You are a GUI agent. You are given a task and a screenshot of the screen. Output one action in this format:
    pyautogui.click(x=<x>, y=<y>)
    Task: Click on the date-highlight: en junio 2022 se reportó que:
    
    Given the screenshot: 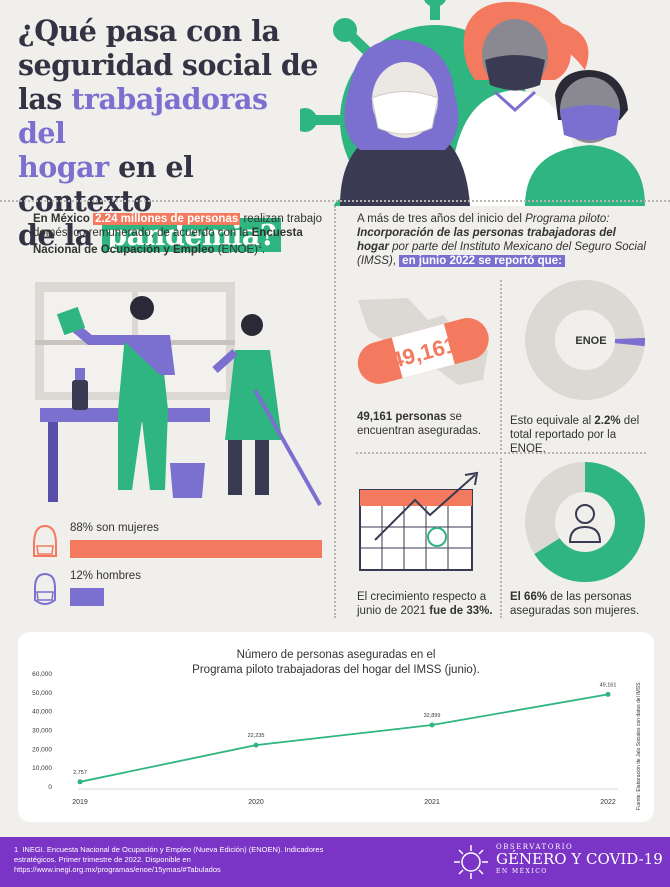 What is the action you would take?
    pyautogui.click(x=482, y=261)
    